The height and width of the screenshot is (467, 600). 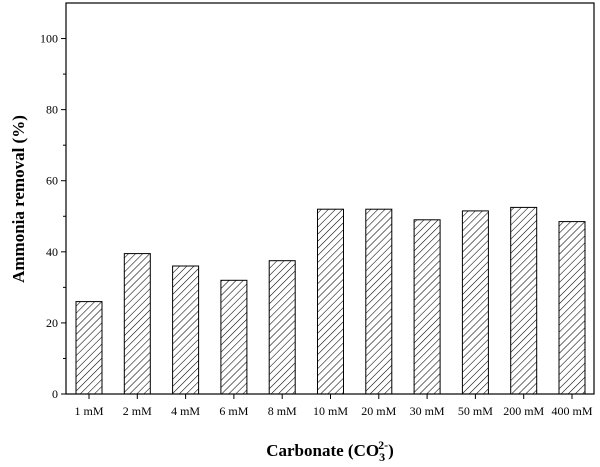 I want to click on bar-400mm, so click(x=572, y=308).